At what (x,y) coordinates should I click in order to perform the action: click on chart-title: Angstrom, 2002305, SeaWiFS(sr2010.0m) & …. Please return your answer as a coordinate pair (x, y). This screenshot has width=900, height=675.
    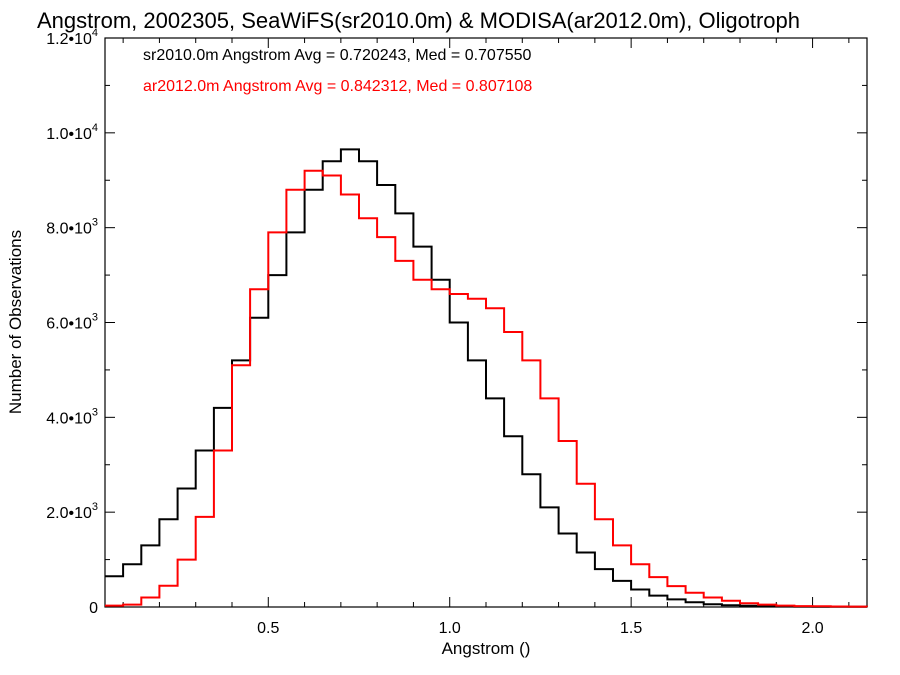
    Looking at the image, I should click on (418, 20).